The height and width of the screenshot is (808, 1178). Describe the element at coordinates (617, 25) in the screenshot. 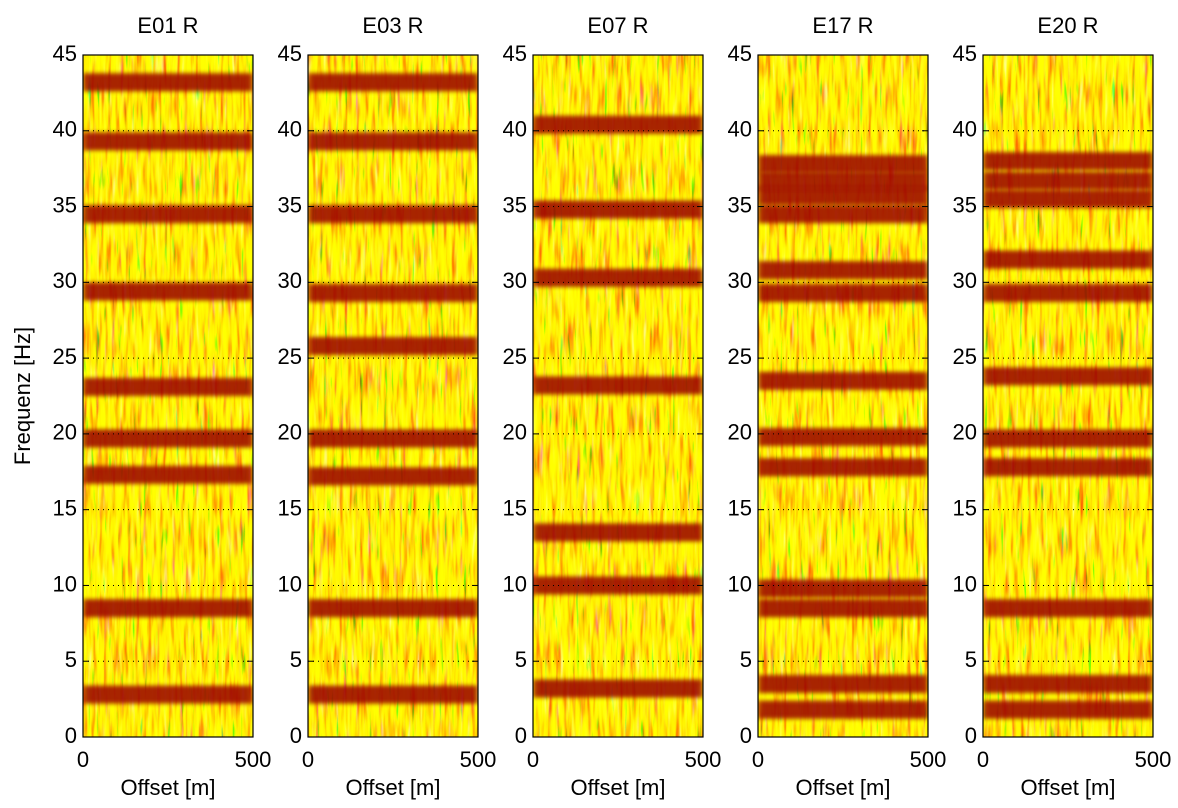

I see `panel-title: E07 R` at that location.